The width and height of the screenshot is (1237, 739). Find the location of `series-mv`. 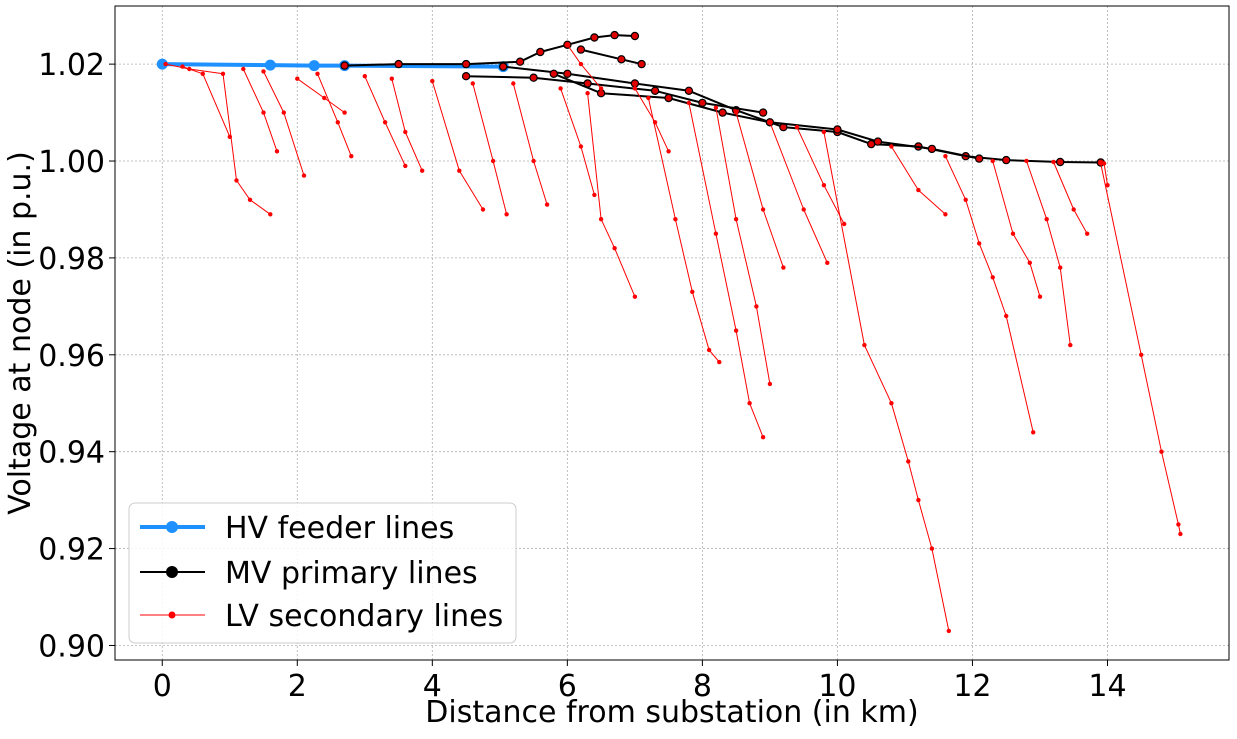

series-mv is located at coordinates (722, 98).